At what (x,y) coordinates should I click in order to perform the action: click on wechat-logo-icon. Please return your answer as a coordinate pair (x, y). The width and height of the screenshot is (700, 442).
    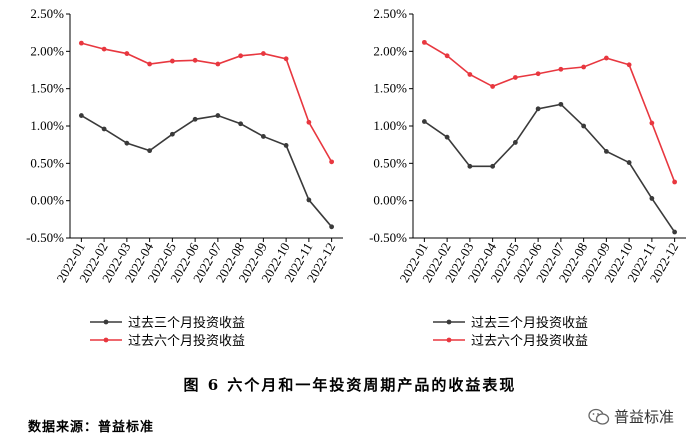
    Looking at the image, I should click on (599, 416).